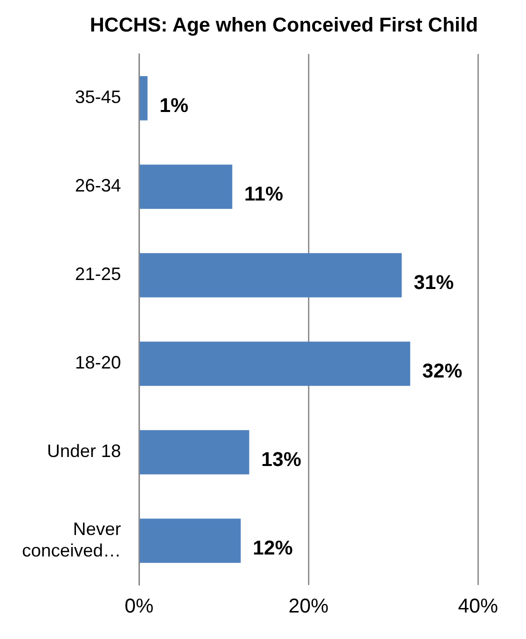  Describe the element at coordinates (84, 451) in the screenshot. I see `y-tick-label: Under 18` at that location.